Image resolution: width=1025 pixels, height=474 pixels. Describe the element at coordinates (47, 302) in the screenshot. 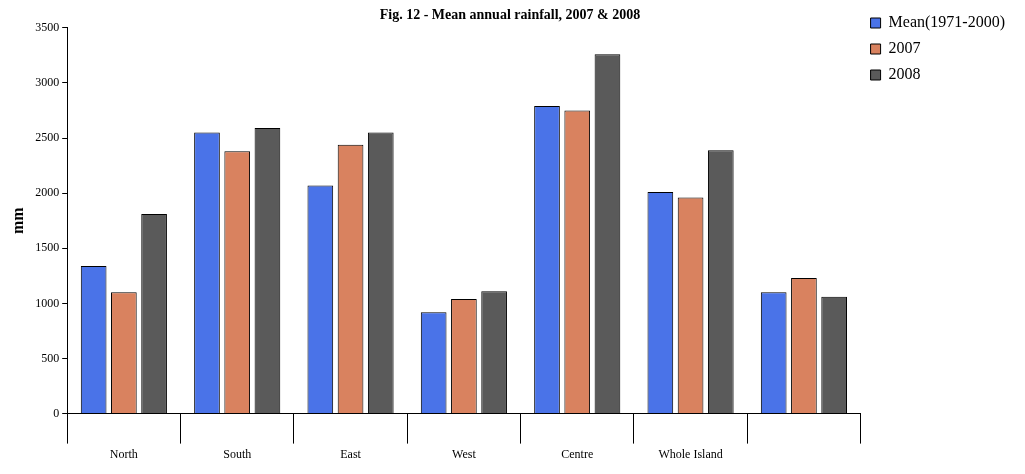

I see `y-tick-label: 1000` at that location.